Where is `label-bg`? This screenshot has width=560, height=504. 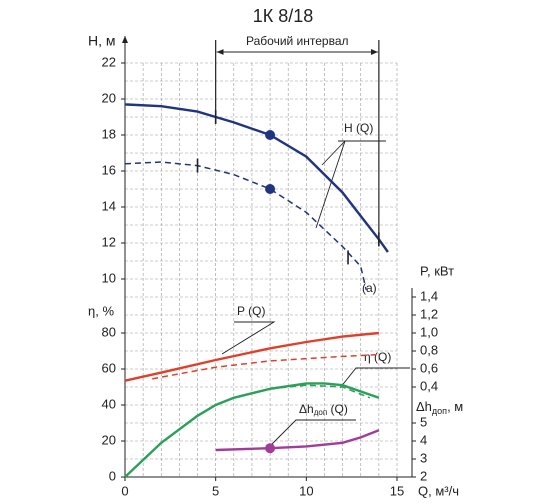 label-bg is located at coordinates (297, 41).